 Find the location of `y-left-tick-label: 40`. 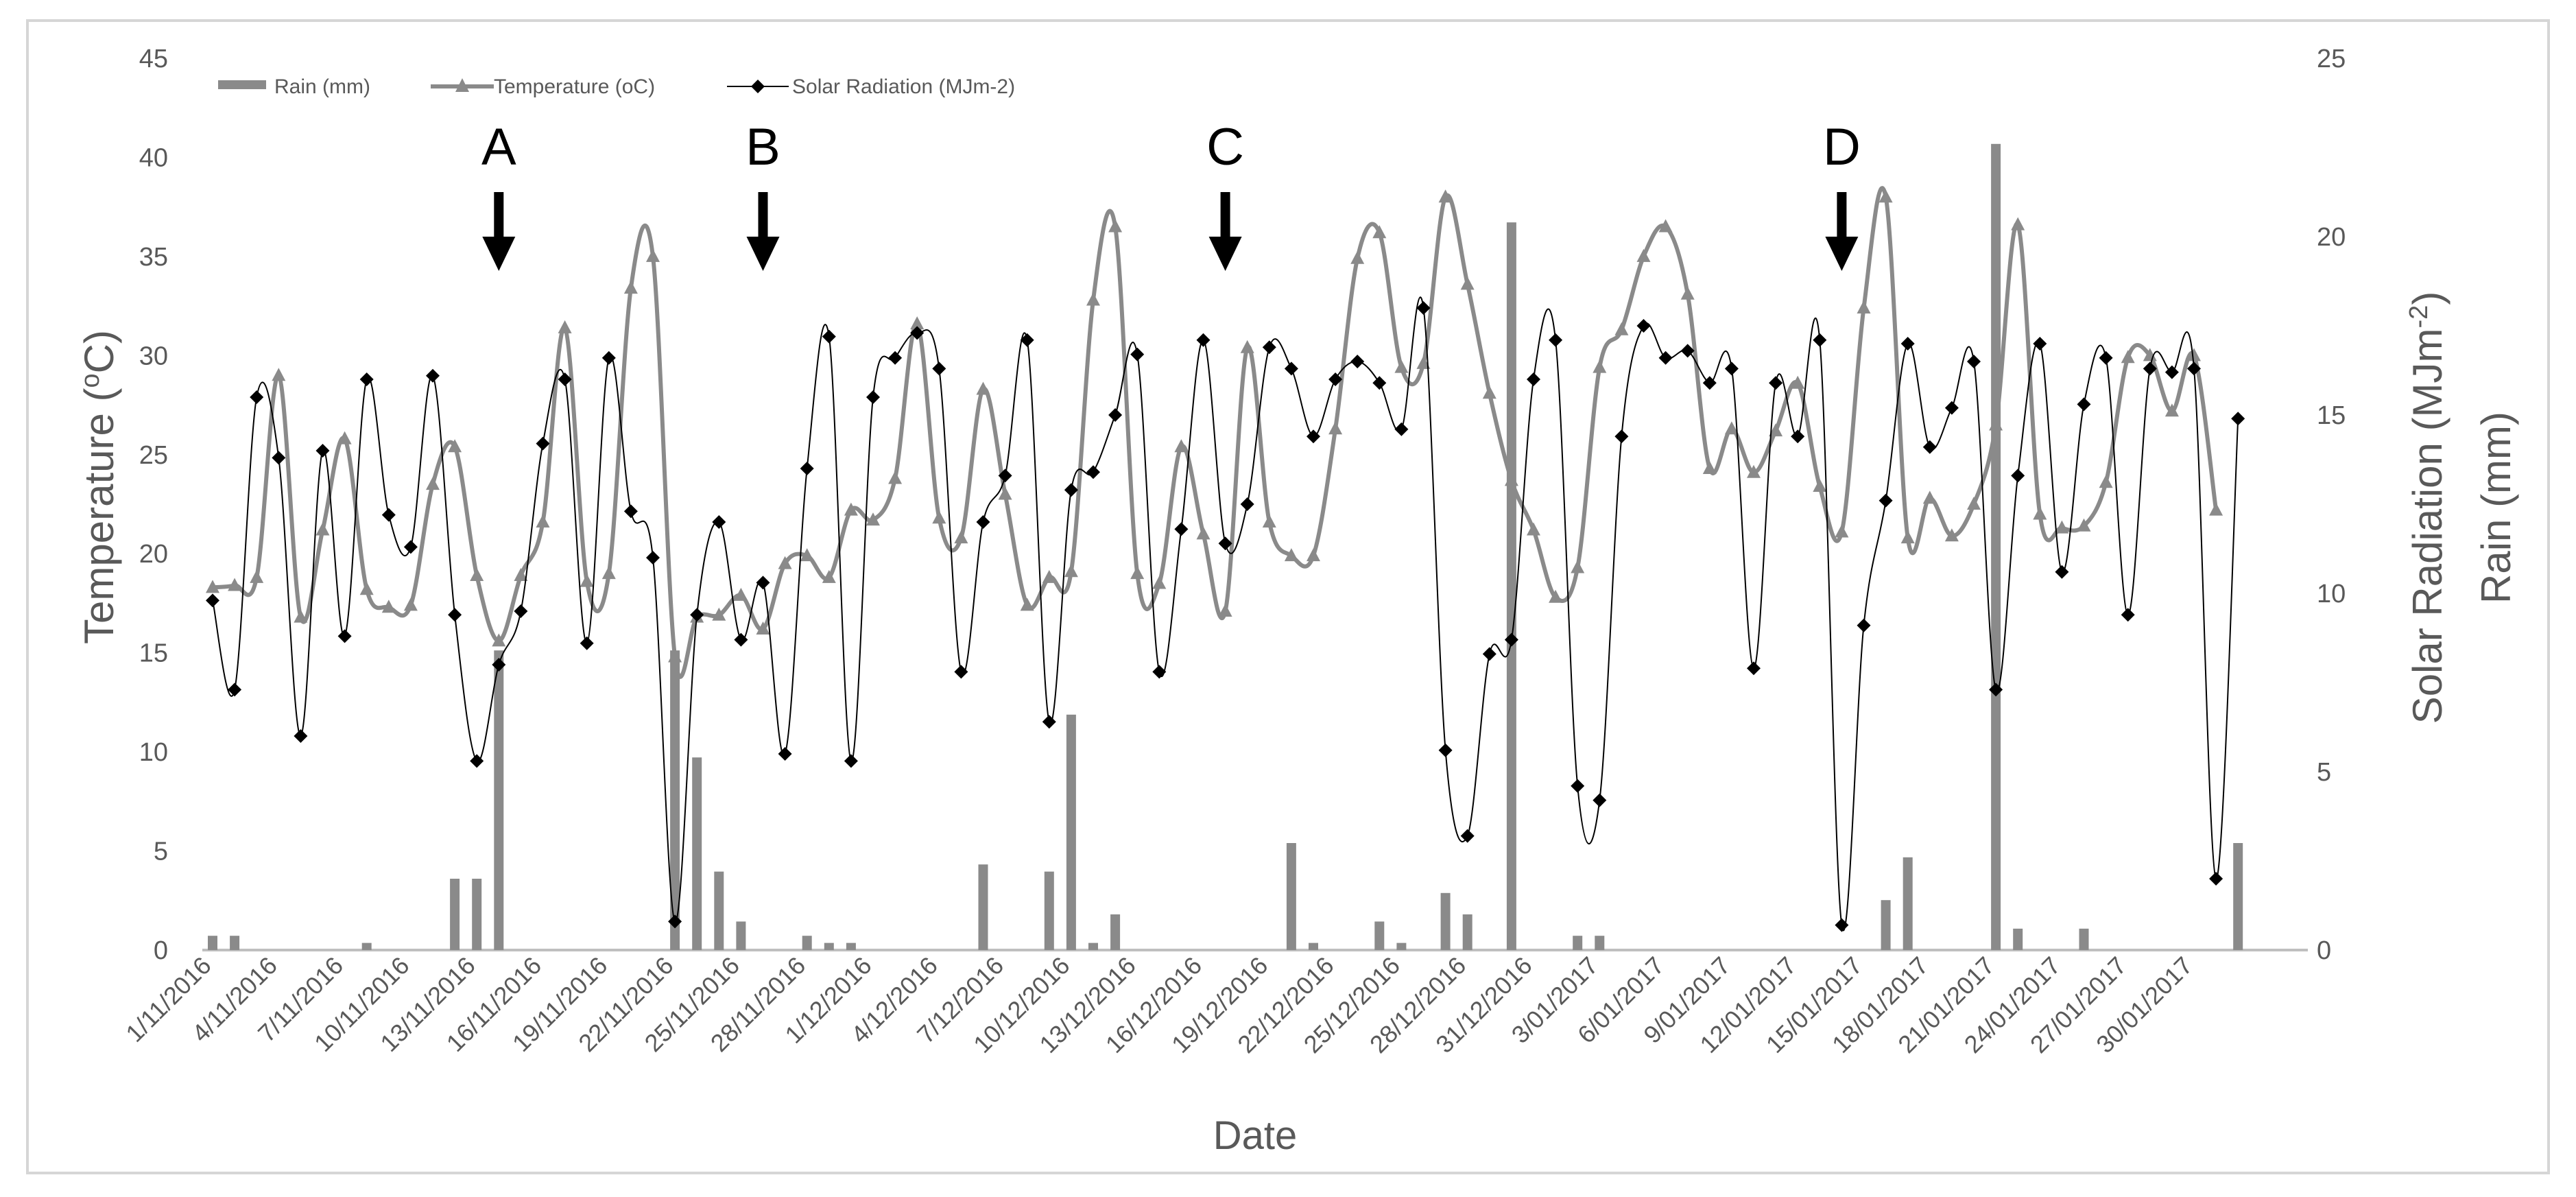

y-left-tick-label: 40 is located at coordinates (153, 157).